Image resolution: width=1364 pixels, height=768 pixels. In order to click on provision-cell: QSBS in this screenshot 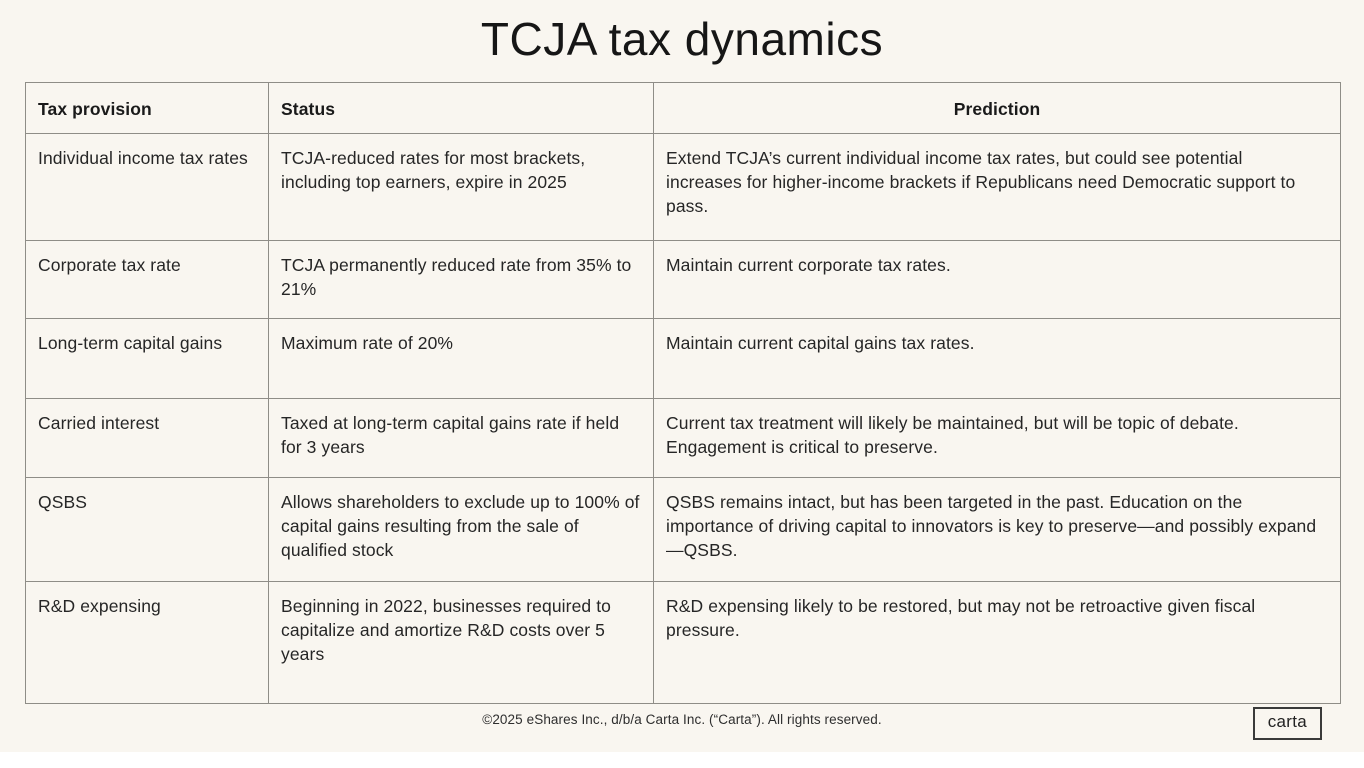, I will do `click(147, 529)`.